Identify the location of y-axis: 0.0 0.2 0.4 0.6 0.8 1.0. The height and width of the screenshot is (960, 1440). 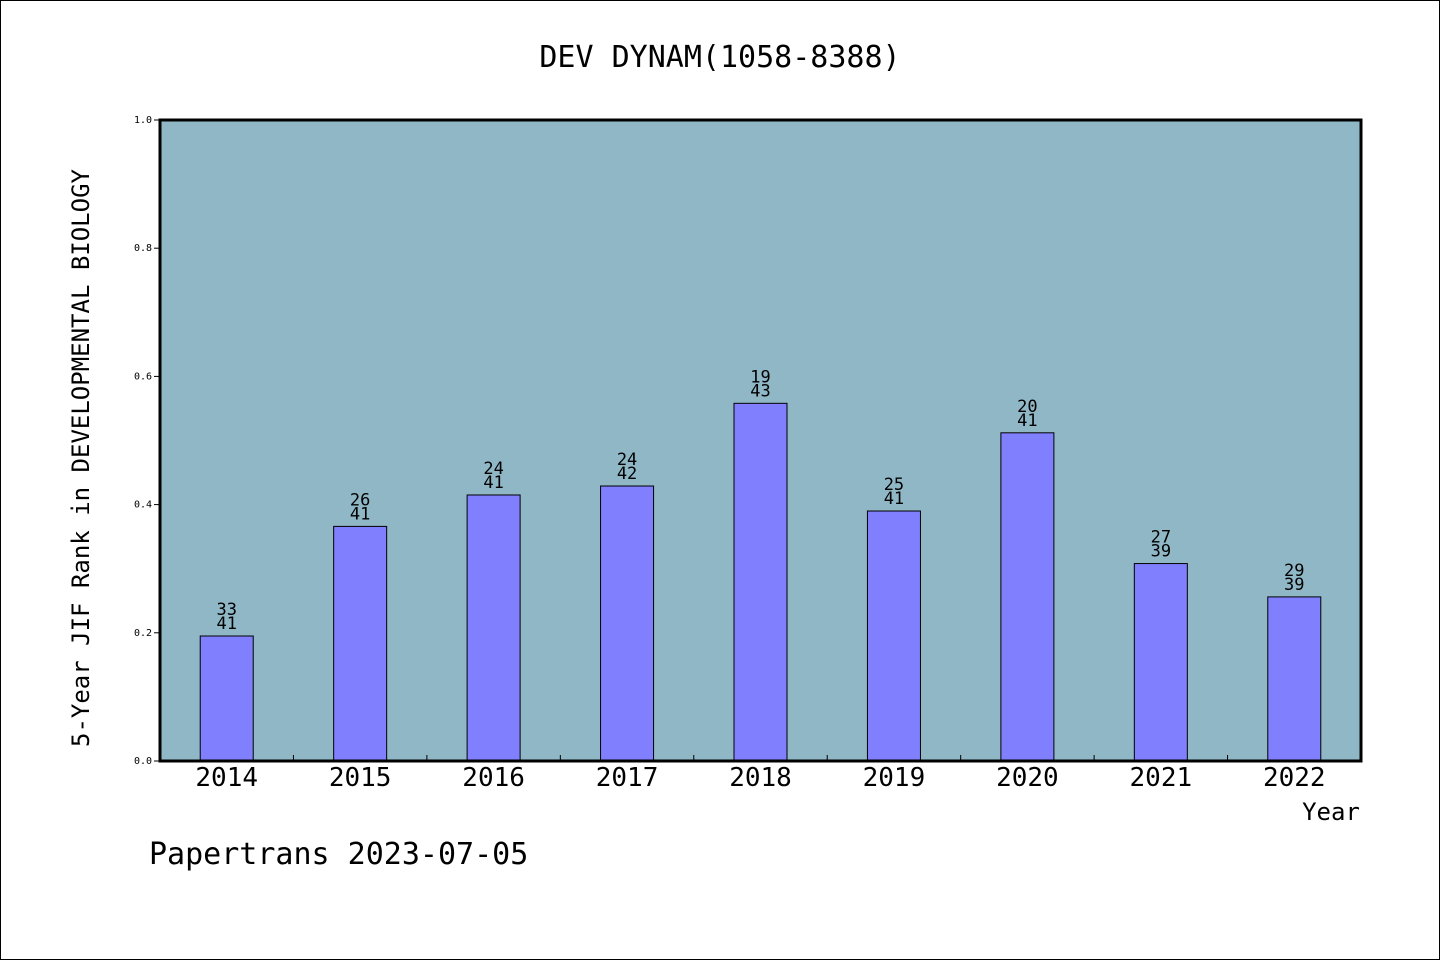
(147, 441).